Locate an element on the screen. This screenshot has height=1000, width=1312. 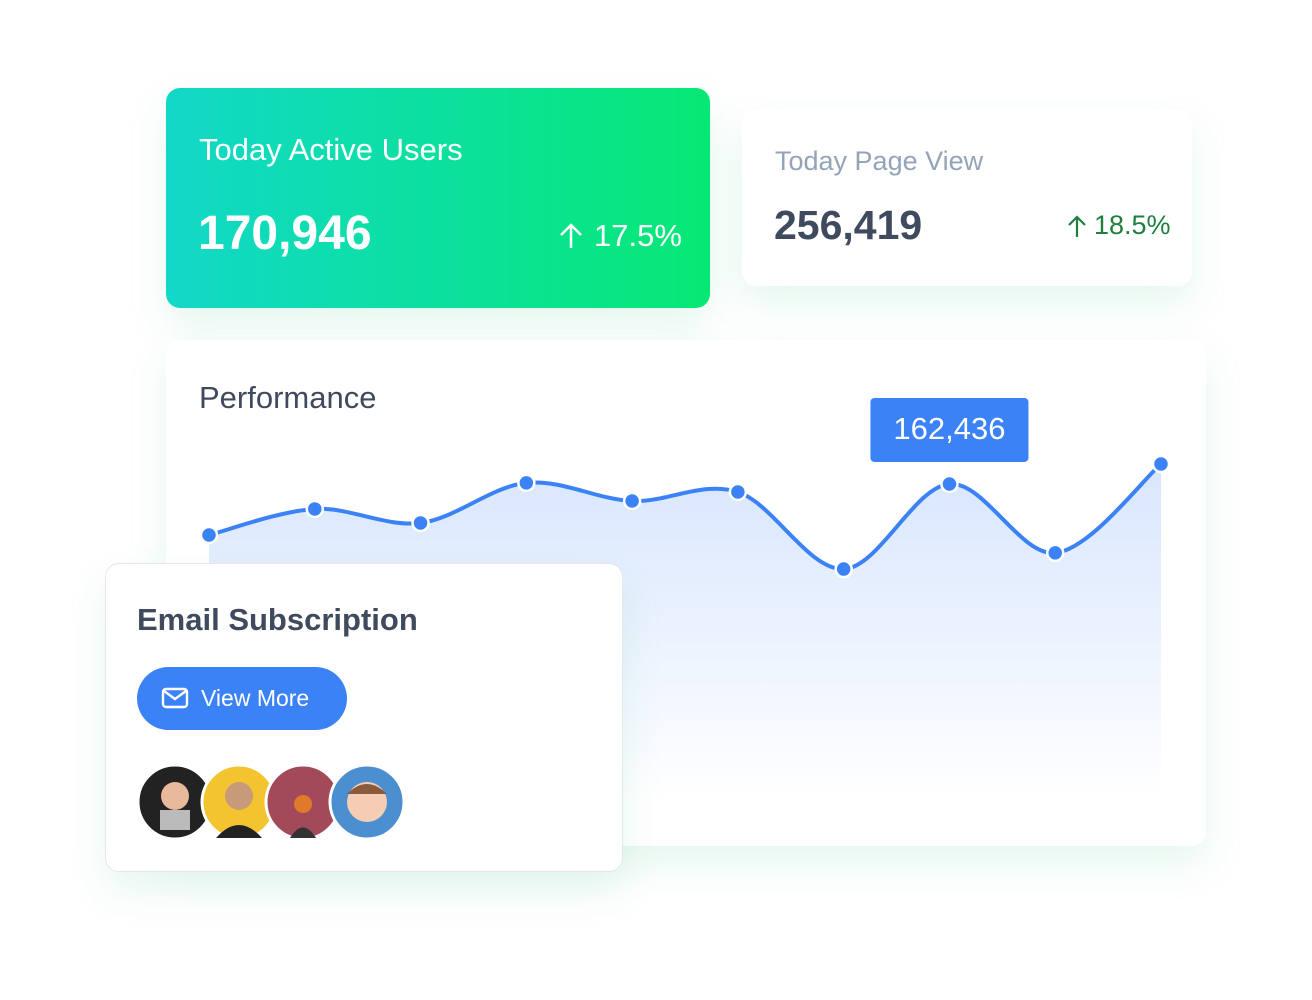
card-title: Today Active Users is located at coordinates (331, 149).